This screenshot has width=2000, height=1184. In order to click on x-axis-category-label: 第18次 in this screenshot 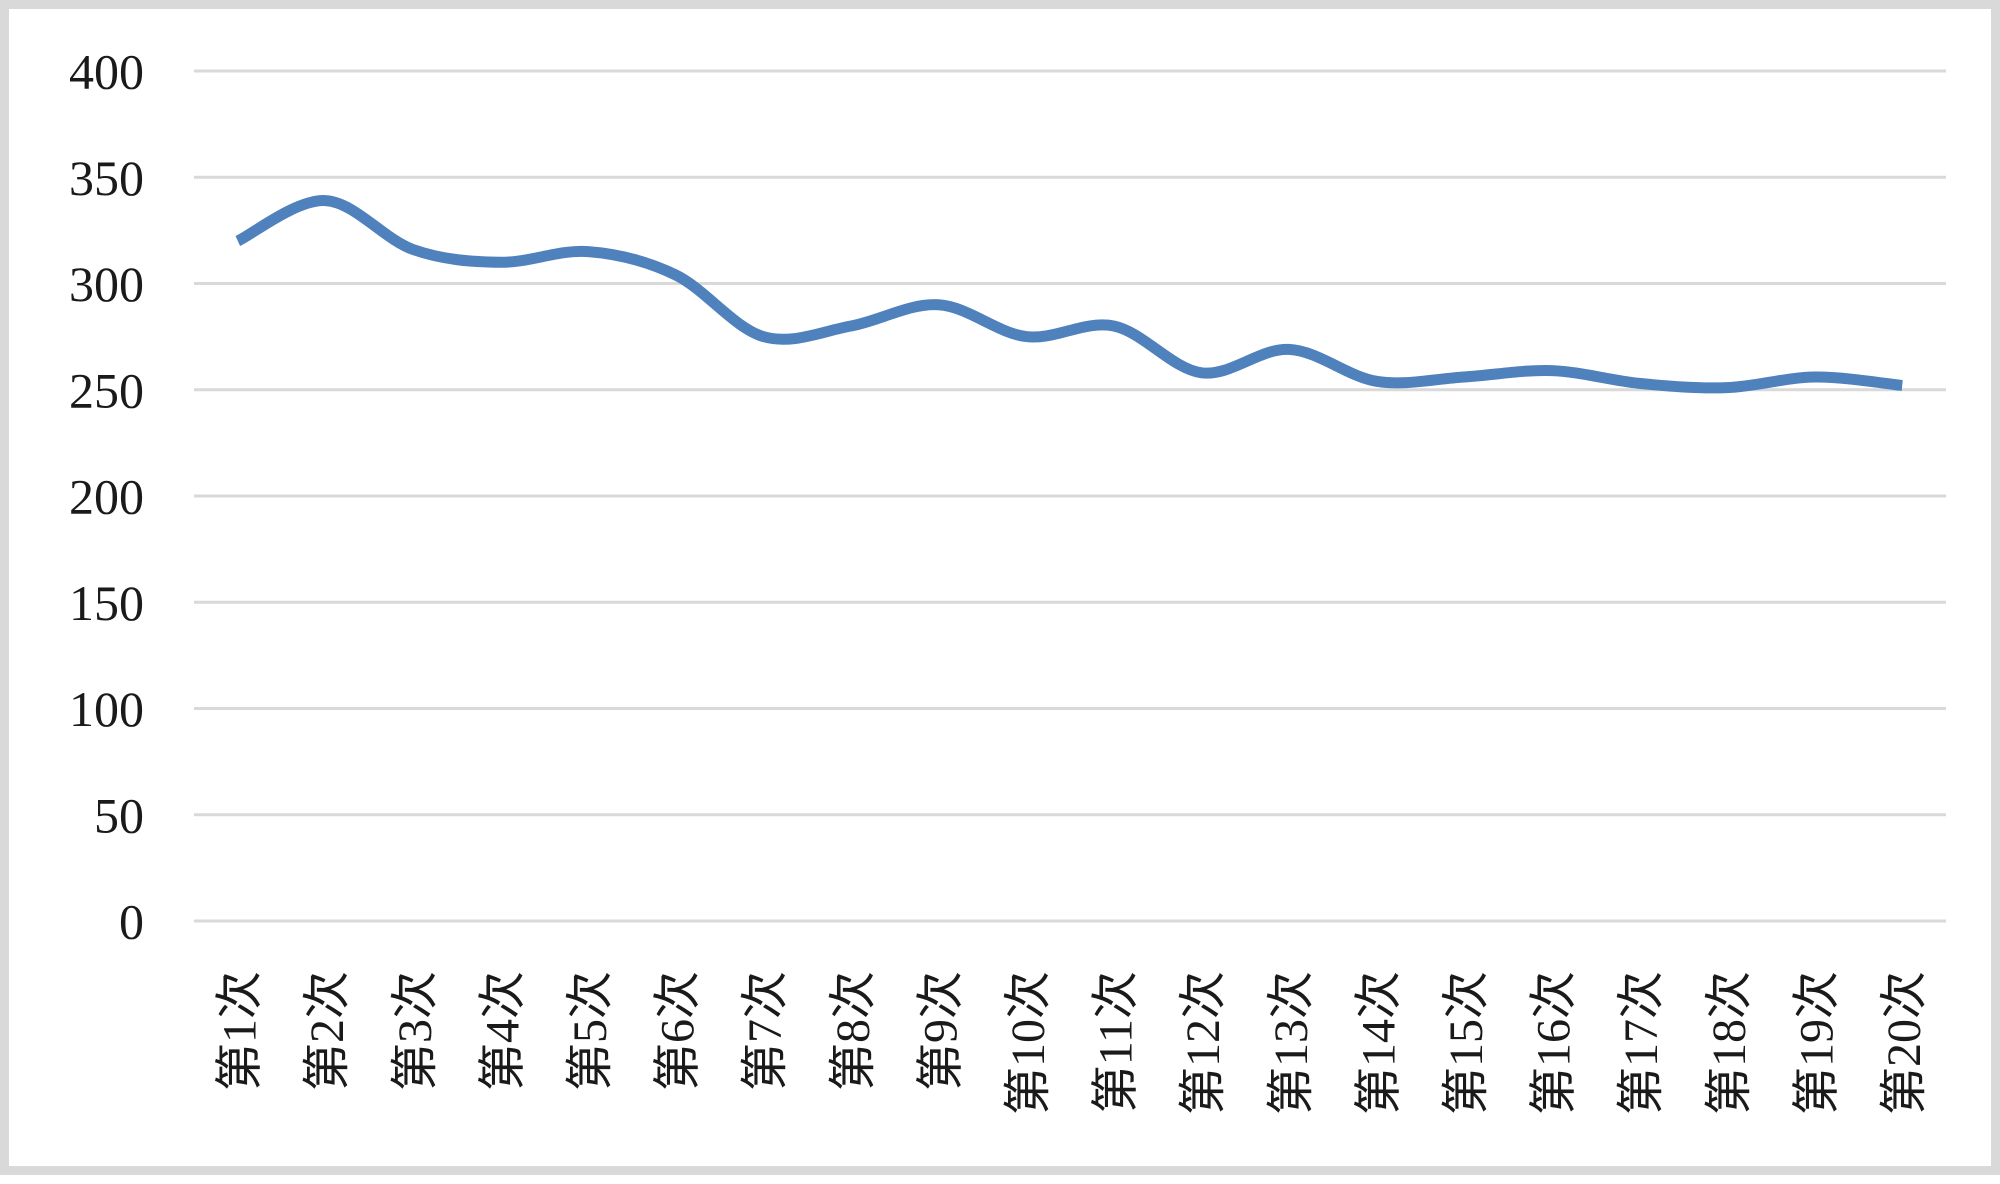, I will do `click(1729, 1043)`.